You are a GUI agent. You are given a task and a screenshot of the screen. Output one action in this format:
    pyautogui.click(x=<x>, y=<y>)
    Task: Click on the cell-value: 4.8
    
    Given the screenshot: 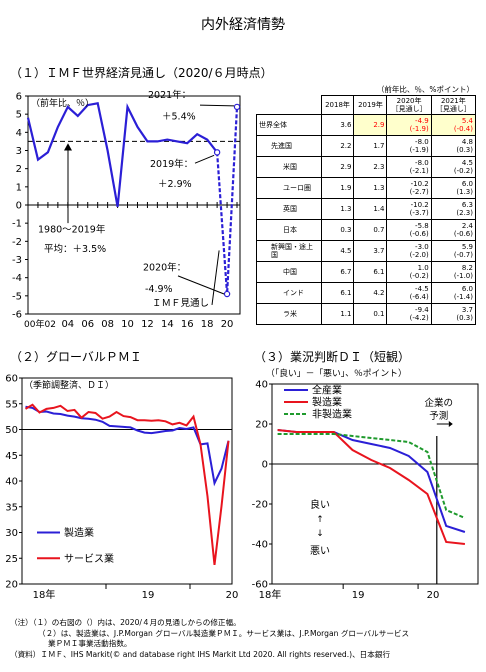 What is the action you would take?
    pyautogui.click(x=467, y=142)
    